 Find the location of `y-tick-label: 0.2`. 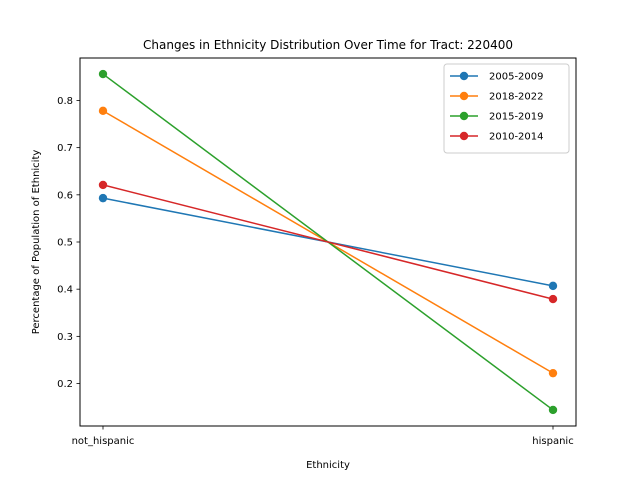

y-tick-label: 0.2 is located at coordinates (65, 384).